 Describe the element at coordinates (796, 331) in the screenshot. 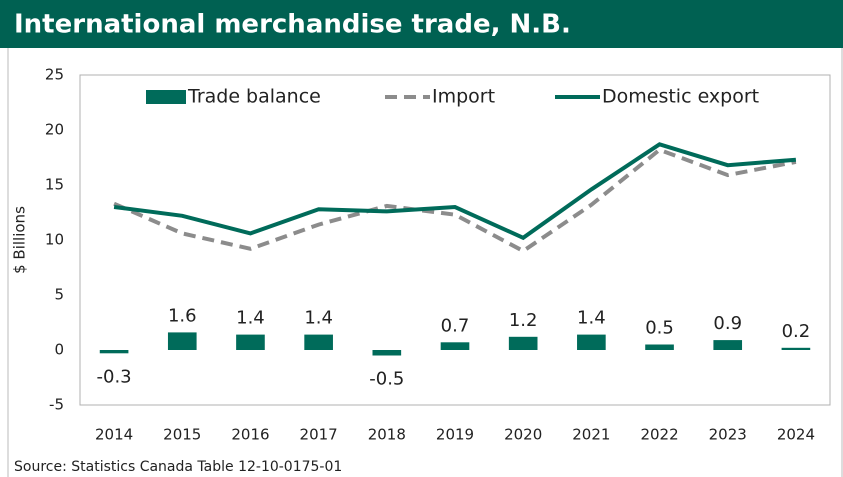

I see `data-label: 0.2` at that location.